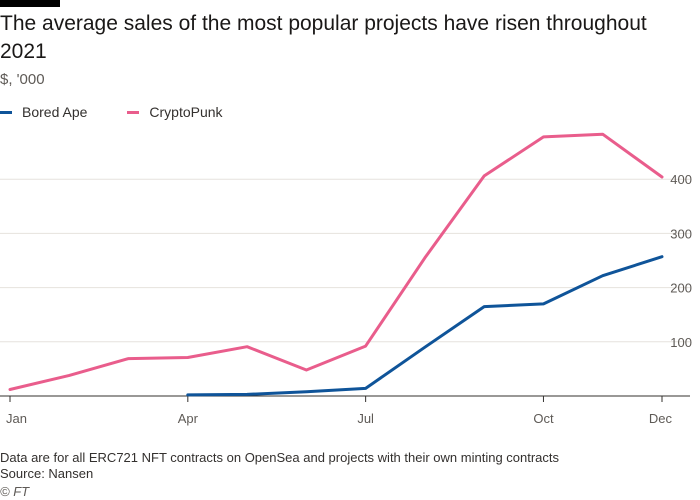 Image resolution: width=700 pixels, height=500 pixels. I want to click on legend-label-bored-ape: Bored Ape, so click(55, 112).